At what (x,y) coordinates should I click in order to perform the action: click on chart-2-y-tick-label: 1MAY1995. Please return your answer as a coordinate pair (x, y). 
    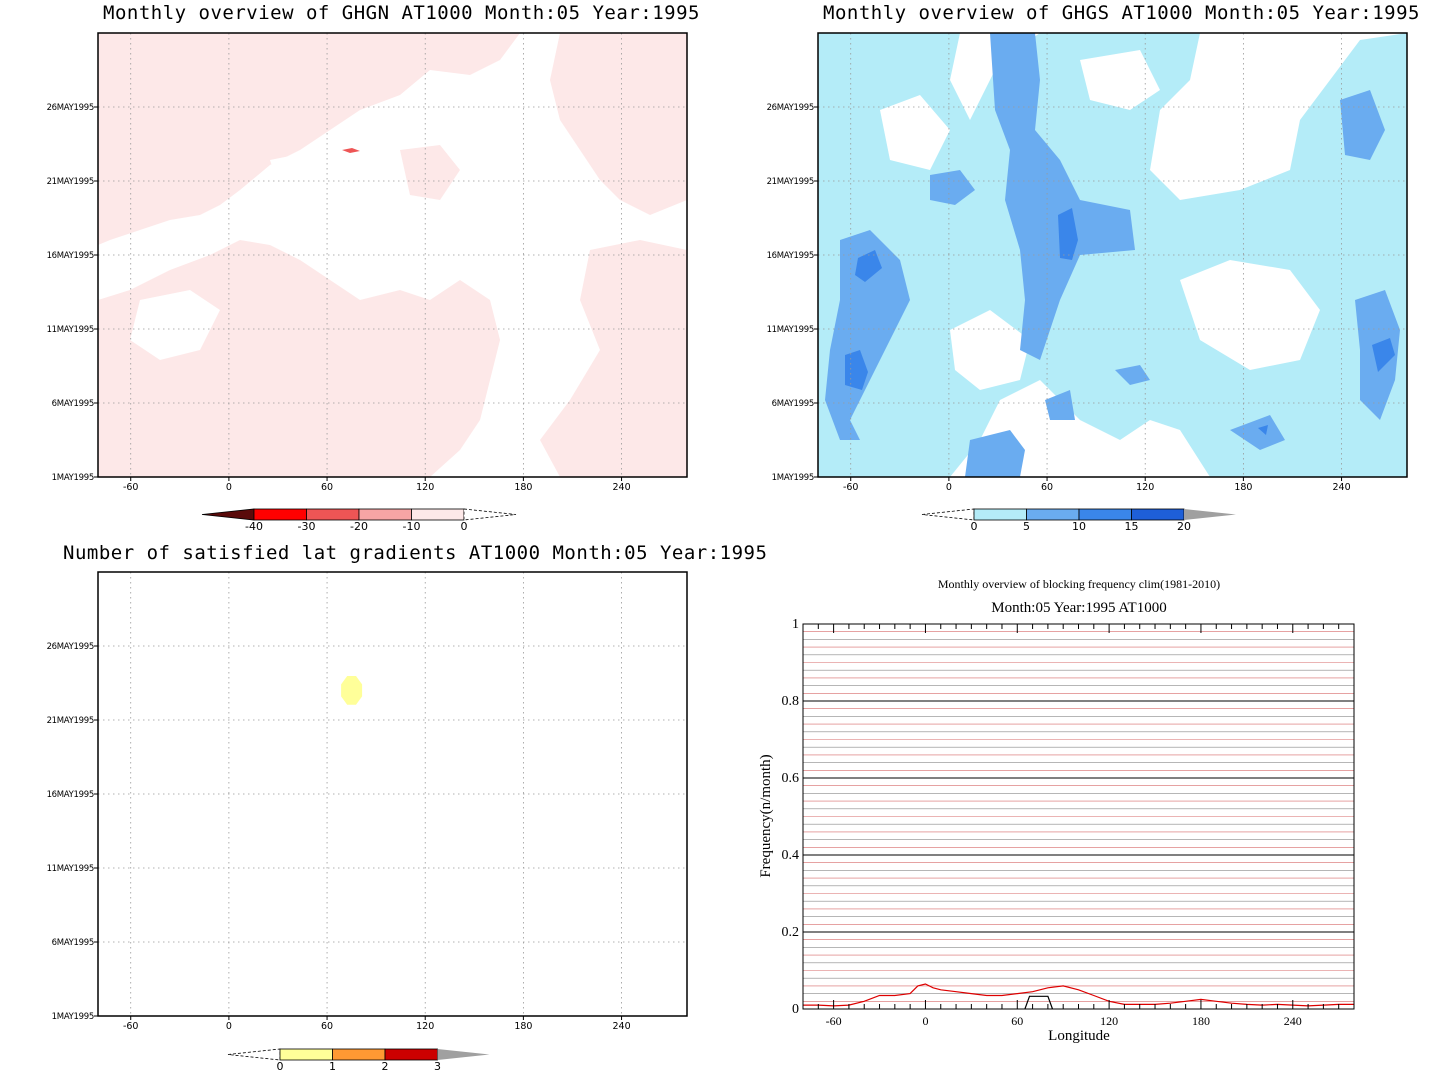
    Looking at the image, I should click on (793, 478).